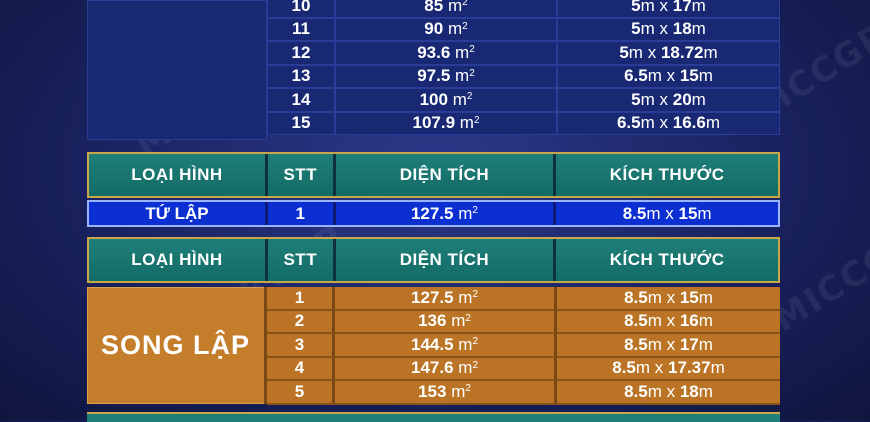 This screenshot has height=422, width=870. Describe the element at coordinates (434, 52) in the screenshot. I see `area-value: 93.6` at that location.